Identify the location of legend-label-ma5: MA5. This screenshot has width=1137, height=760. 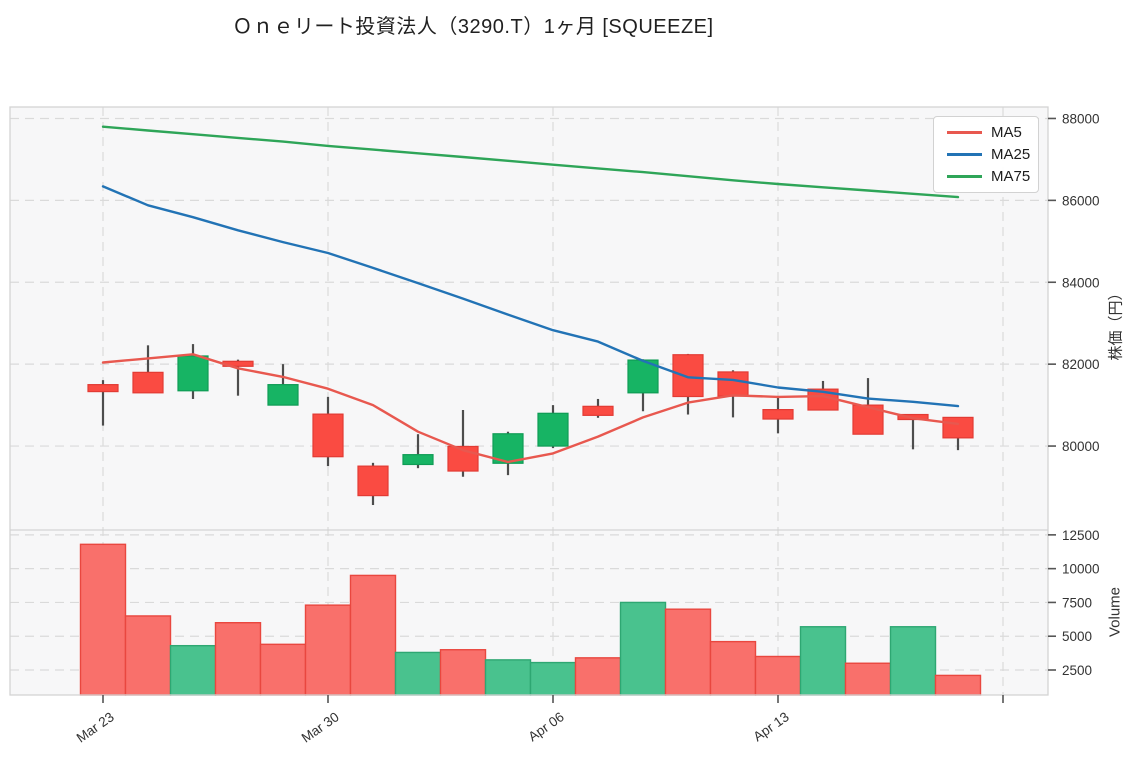
(1006, 132).